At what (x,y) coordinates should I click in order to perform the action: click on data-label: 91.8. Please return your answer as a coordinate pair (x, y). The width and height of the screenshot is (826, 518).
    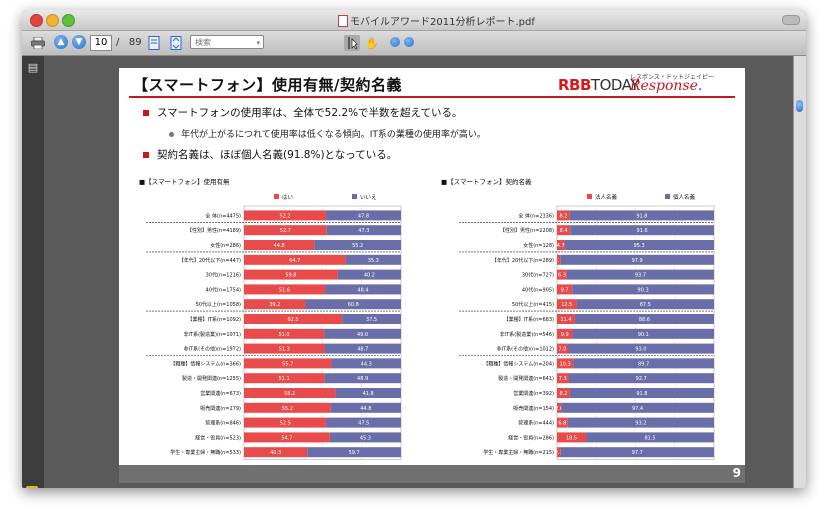
    Looking at the image, I should click on (641, 216).